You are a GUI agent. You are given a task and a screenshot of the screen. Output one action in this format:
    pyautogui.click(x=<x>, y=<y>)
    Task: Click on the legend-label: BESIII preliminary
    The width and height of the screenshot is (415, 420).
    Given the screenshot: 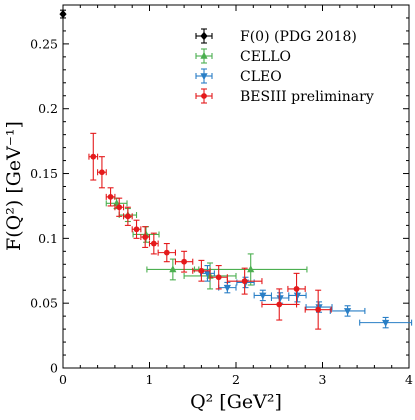 What is the action you would take?
    pyautogui.click(x=307, y=97)
    